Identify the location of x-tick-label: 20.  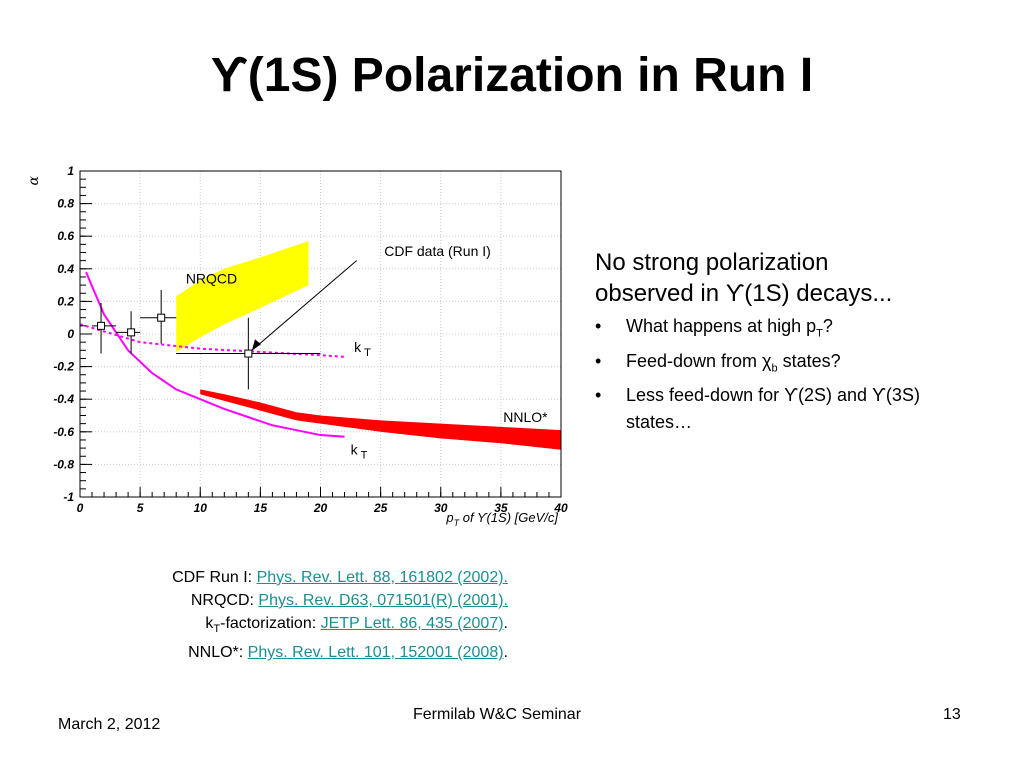
(320, 508).